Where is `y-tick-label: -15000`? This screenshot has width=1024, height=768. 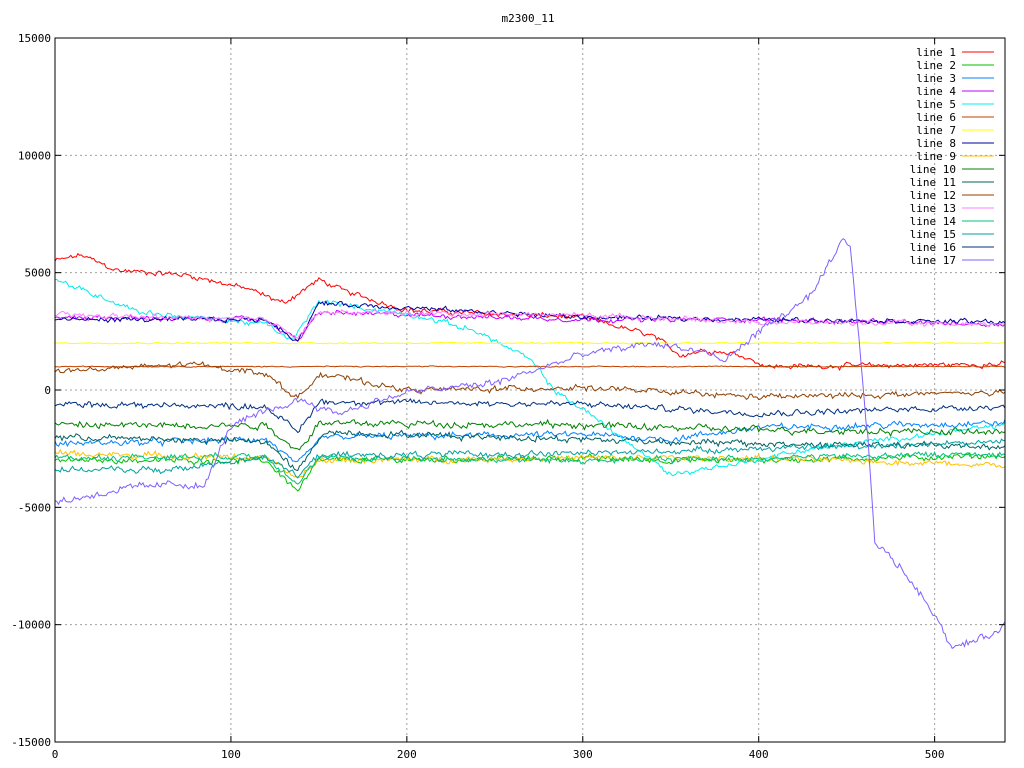
y-tick-label: -15000 is located at coordinates (31, 742).